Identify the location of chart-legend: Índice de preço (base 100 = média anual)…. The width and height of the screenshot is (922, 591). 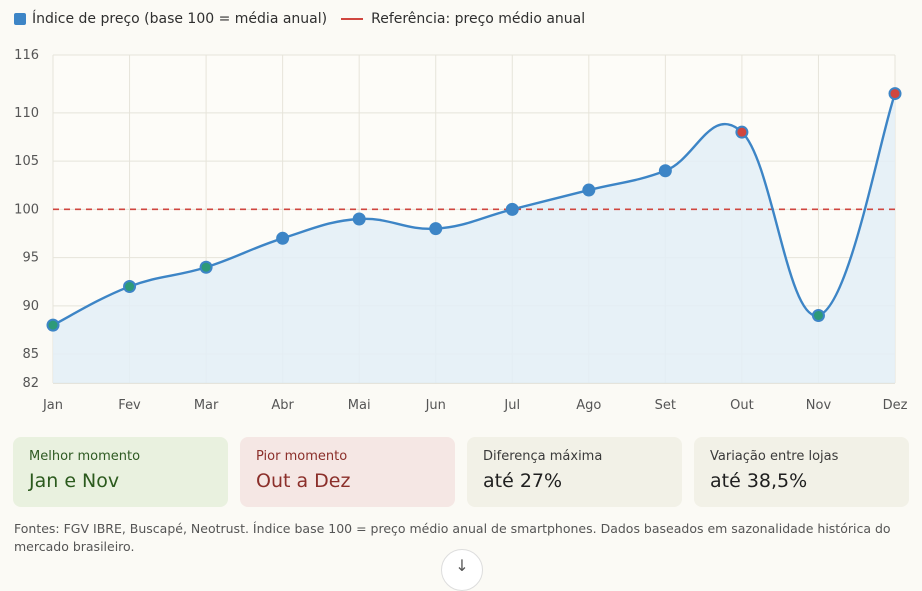
(306, 19).